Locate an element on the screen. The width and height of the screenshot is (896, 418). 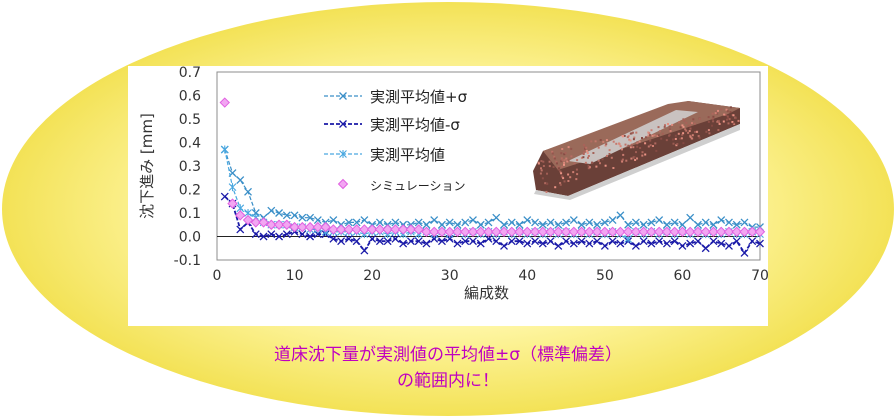
x-axis-label: 編成数 is located at coordinates (486, 293).